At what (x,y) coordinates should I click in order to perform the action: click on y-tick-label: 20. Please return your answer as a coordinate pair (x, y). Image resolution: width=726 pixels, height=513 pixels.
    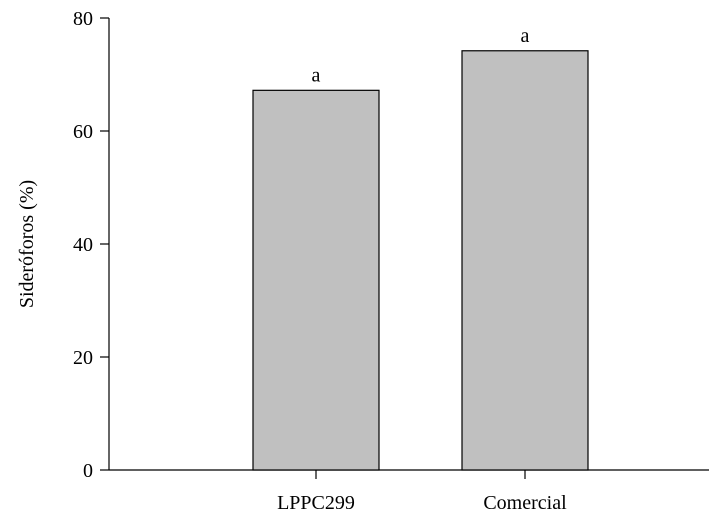
    Looking at the image, I should click on (83, 358).